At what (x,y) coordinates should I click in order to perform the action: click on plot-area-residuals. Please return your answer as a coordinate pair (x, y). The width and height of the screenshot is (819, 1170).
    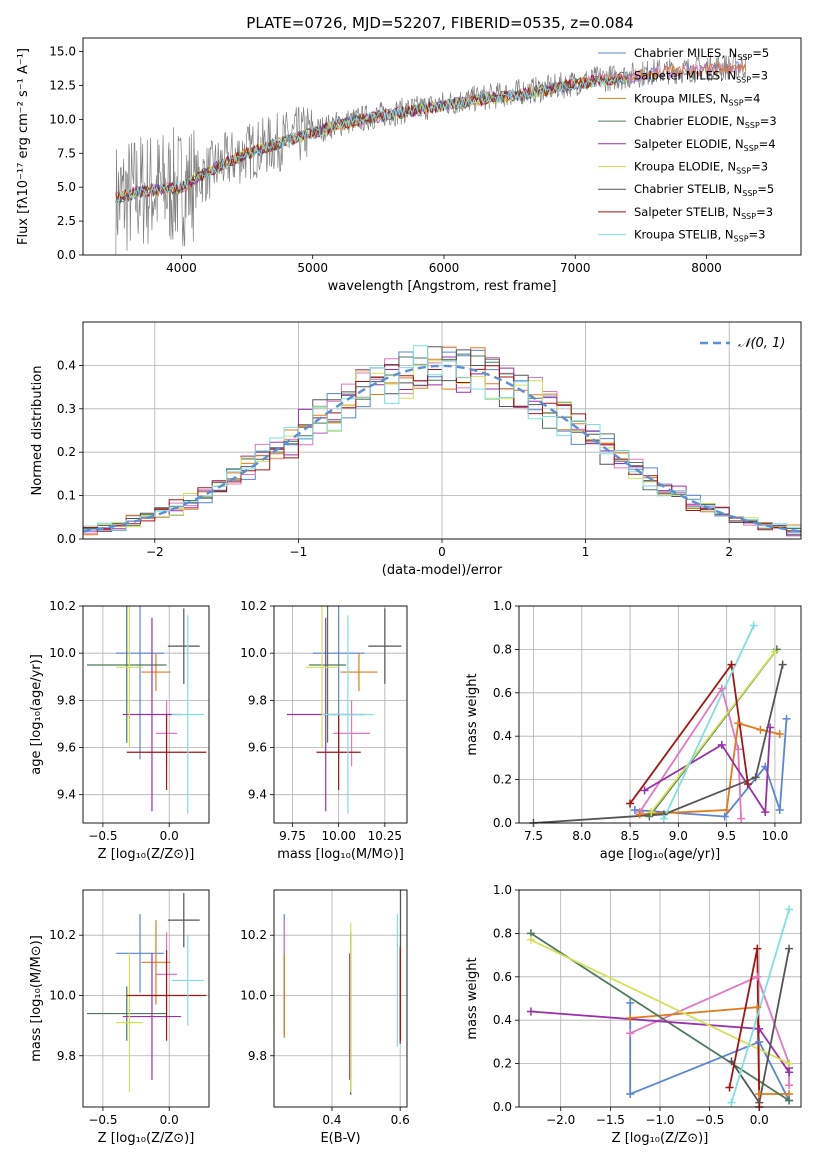
    Looking at the image, I should click on (442, 441).